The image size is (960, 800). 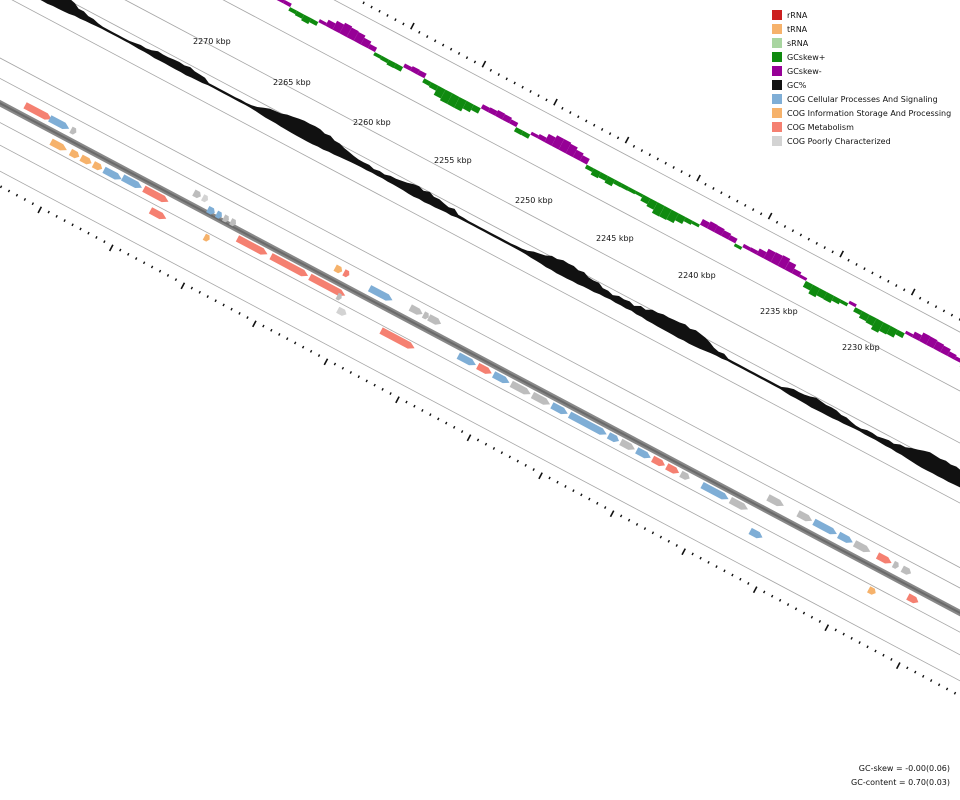 I want to click on legend-item-trna: tRNA, so click(x=861, y=29).